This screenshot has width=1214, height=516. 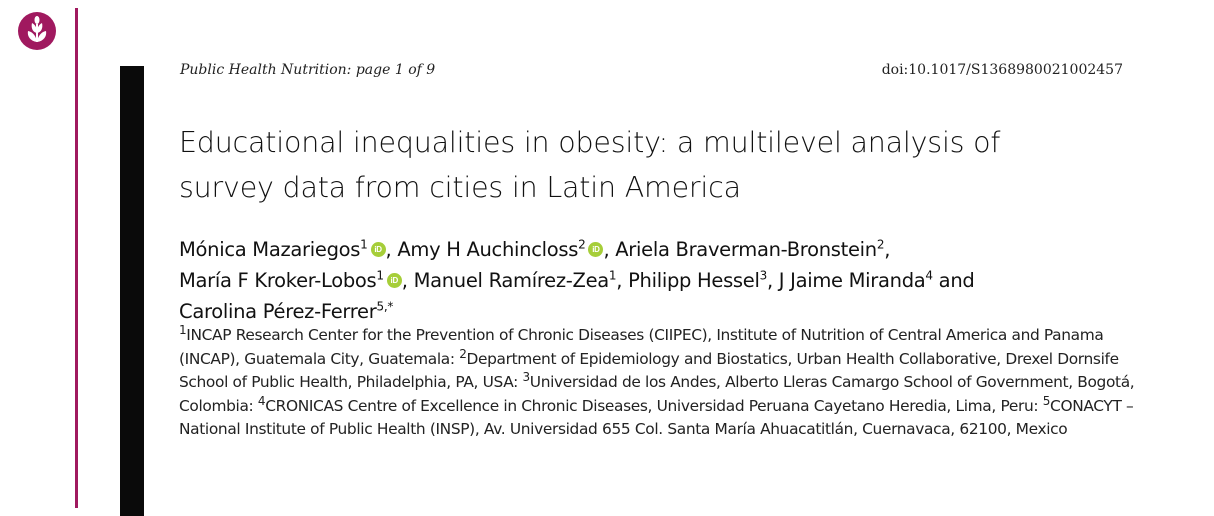 I want to click on author-affiliation-number: 5,, so click(x=382, y=306).